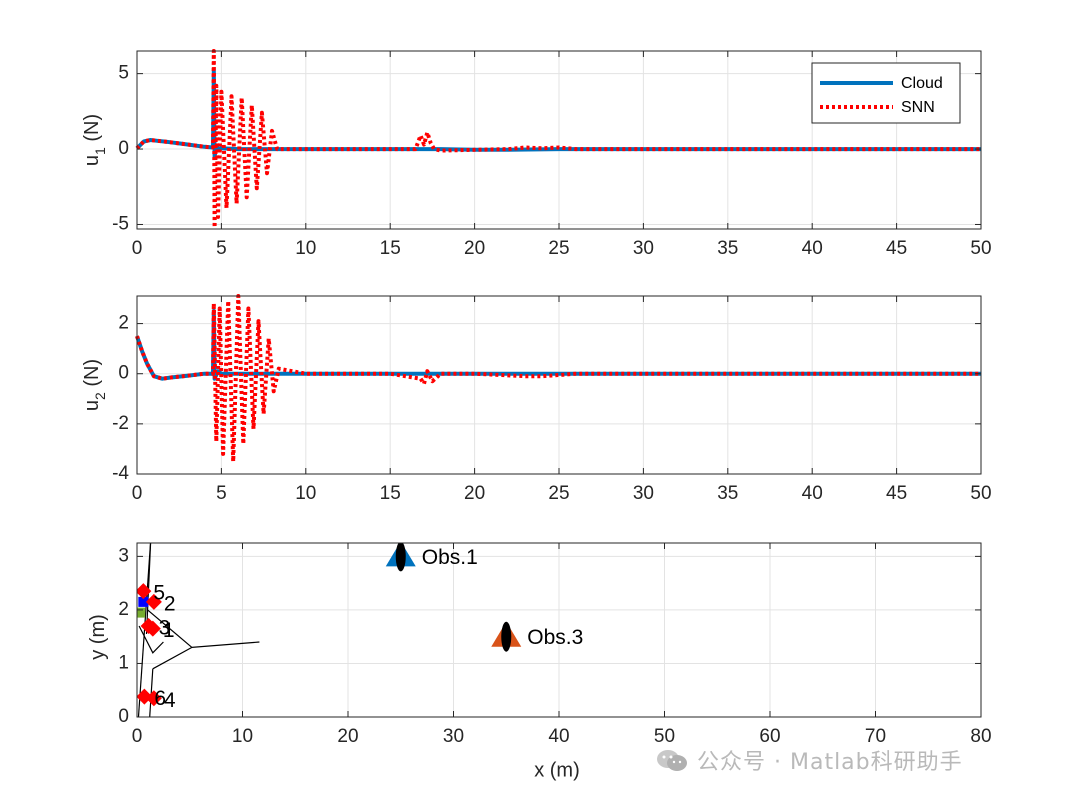  Describe the element at coordinates (555, 637) in the screenshot. I see `obstacle-label: Obs.3` at that location.